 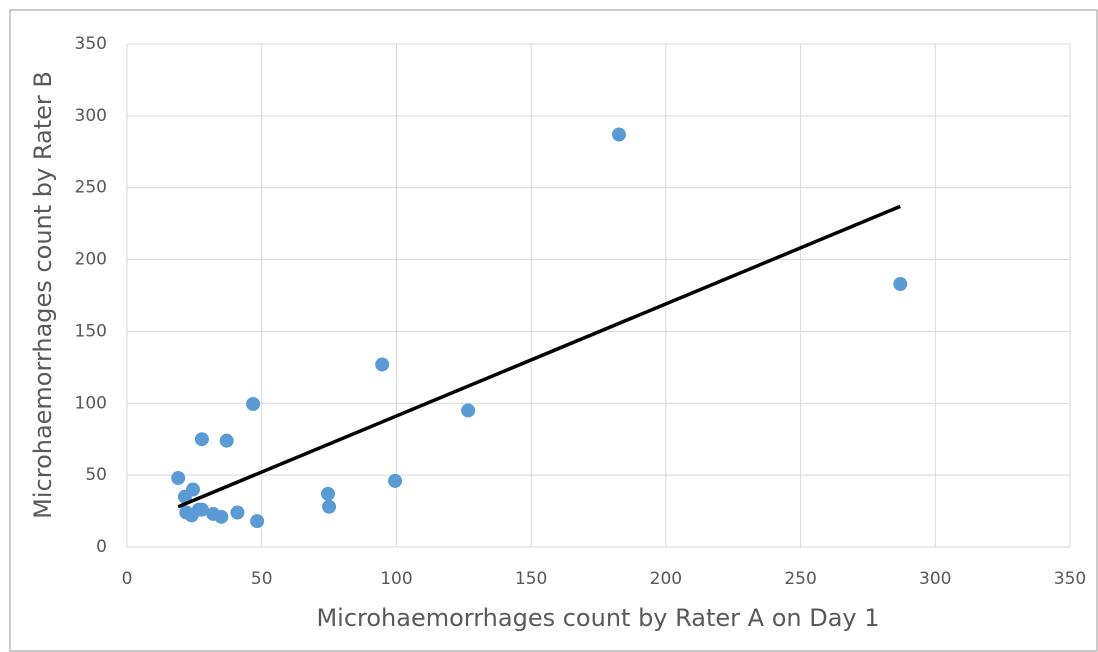 What do you see at coordinates (666, 579) in the screenshot?
I see `x-tick-label: 200` at bounding box center [666, 579].